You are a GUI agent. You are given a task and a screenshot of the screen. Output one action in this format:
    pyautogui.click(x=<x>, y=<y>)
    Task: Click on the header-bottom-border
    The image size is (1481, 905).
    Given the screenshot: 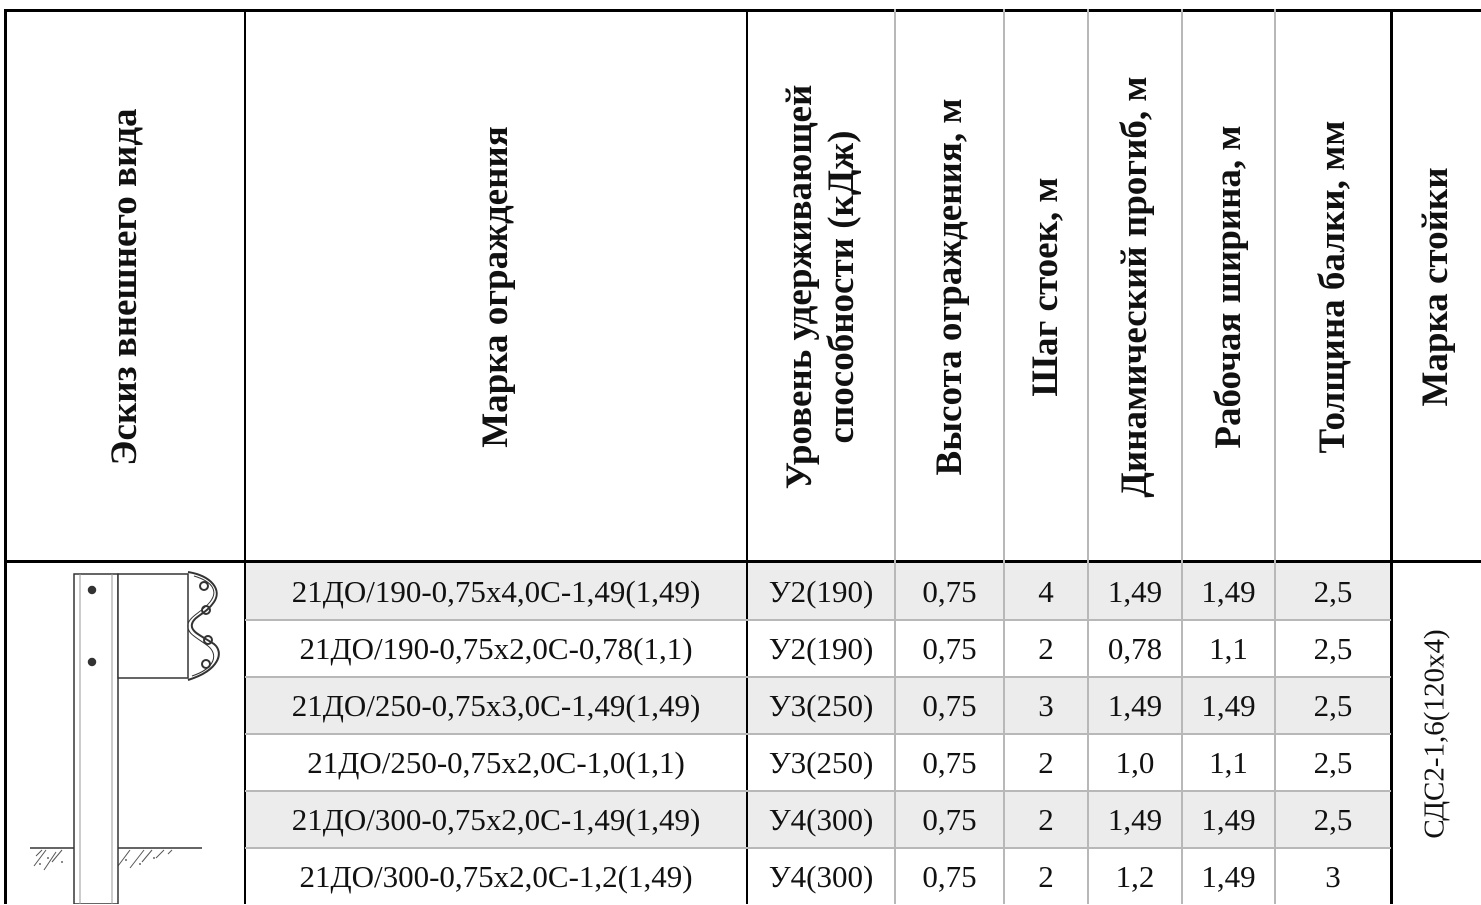 What is the action you would take?
    pyautogui.click(x=742, y=561)
    